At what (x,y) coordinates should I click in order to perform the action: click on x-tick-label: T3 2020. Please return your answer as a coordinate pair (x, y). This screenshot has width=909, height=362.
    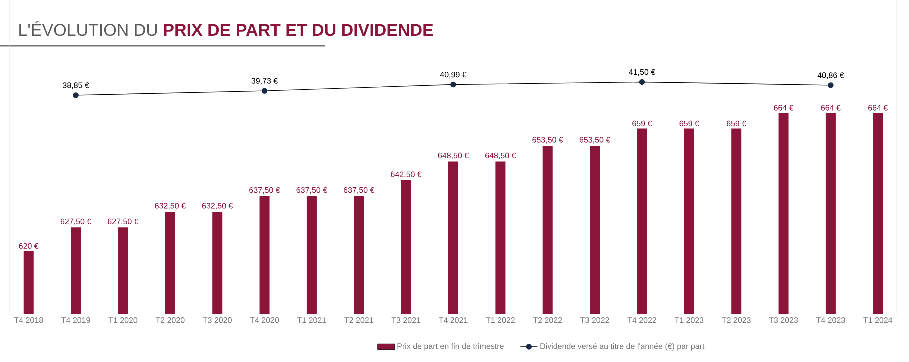
    Looking at the image, I should click on (217, 321).